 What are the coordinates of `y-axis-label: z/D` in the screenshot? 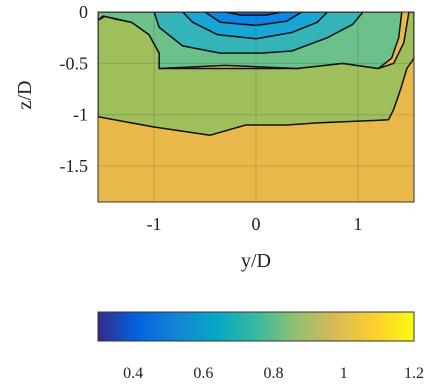 It's located at (25, 95).